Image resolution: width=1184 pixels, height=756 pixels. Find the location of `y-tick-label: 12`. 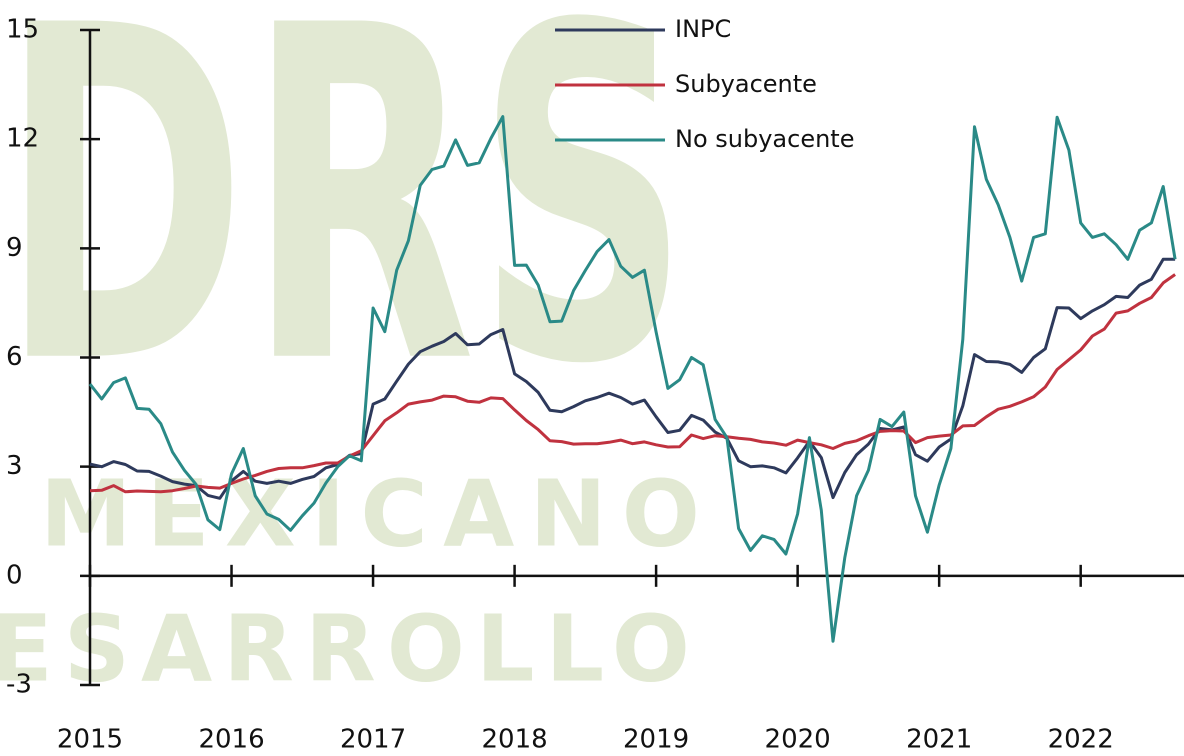

y-tick-label: 12 is located at coordinates (22, 139).